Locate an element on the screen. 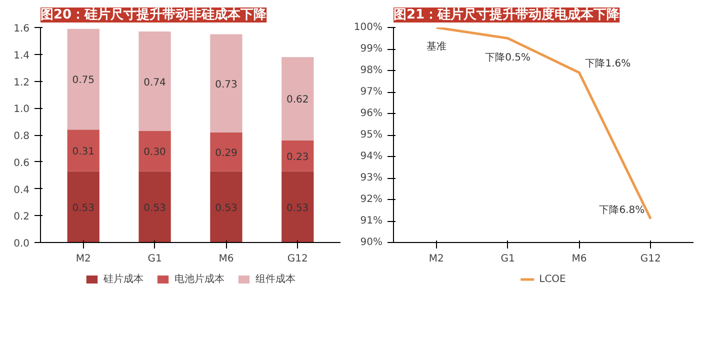 The width and height of the screenshot is (720, 341). annotation: 下降0.5% is located at coordinates (507, 57).